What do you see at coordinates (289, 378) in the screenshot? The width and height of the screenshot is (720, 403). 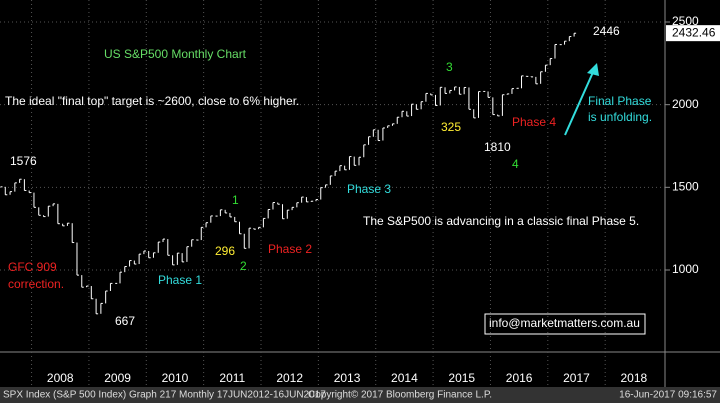 I see `x-tick-label: 2012` at bounding box center [289, 378].